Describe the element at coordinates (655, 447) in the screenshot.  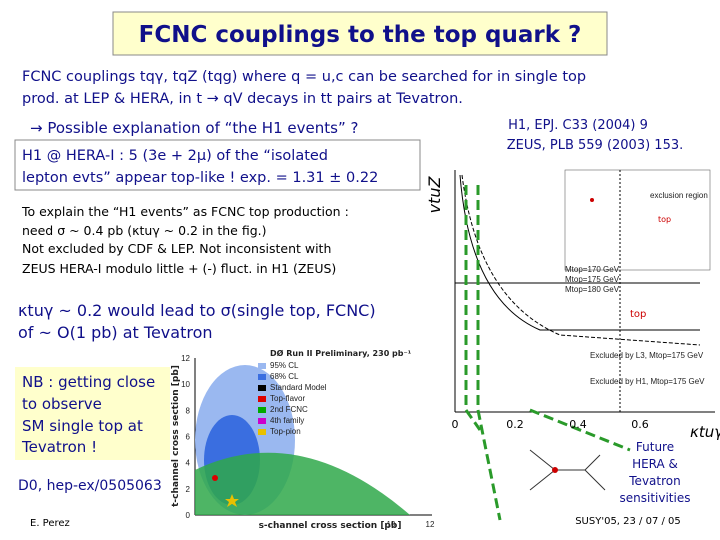
I see `future: Future` at that location.